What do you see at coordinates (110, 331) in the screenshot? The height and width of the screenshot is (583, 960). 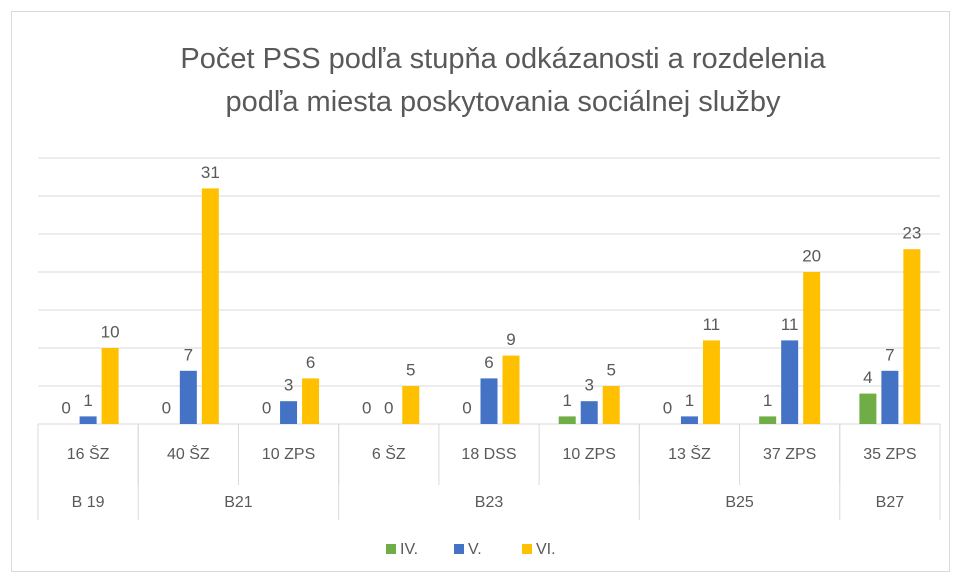 I see `data-label: 10` at bounding box center [110, 331].